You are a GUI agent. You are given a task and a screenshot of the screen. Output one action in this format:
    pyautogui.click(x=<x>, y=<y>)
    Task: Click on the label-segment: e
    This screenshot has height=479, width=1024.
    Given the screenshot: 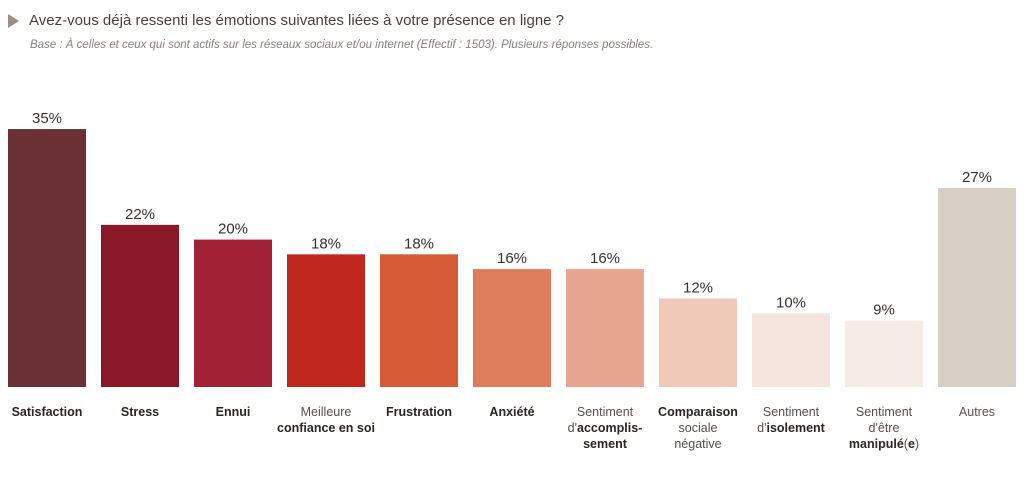 What is the action you would take?
    pyautogui.click(x=911, y=444)
    